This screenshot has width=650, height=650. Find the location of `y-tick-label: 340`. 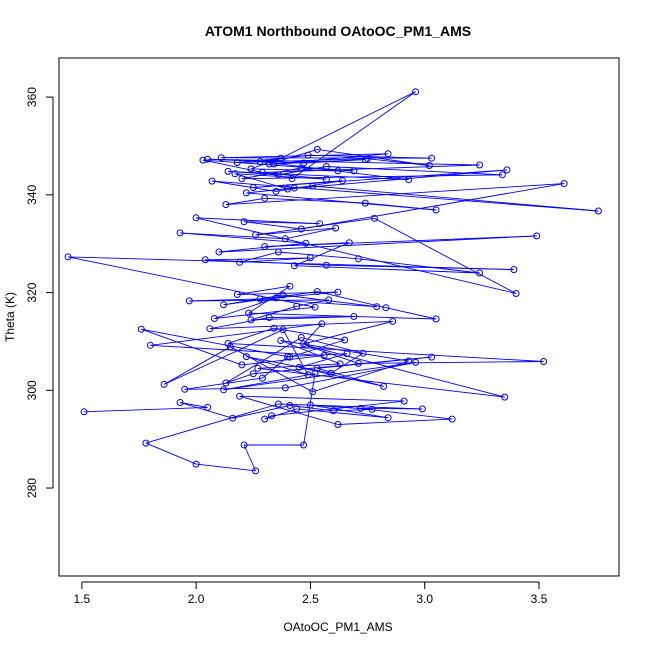

y-tick-label: 340 is located at coordinates (32, 194).